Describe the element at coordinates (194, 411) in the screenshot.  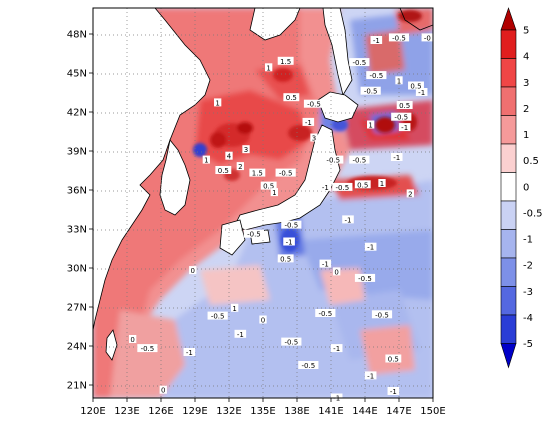
I see `lon-label: 129E` at that location.